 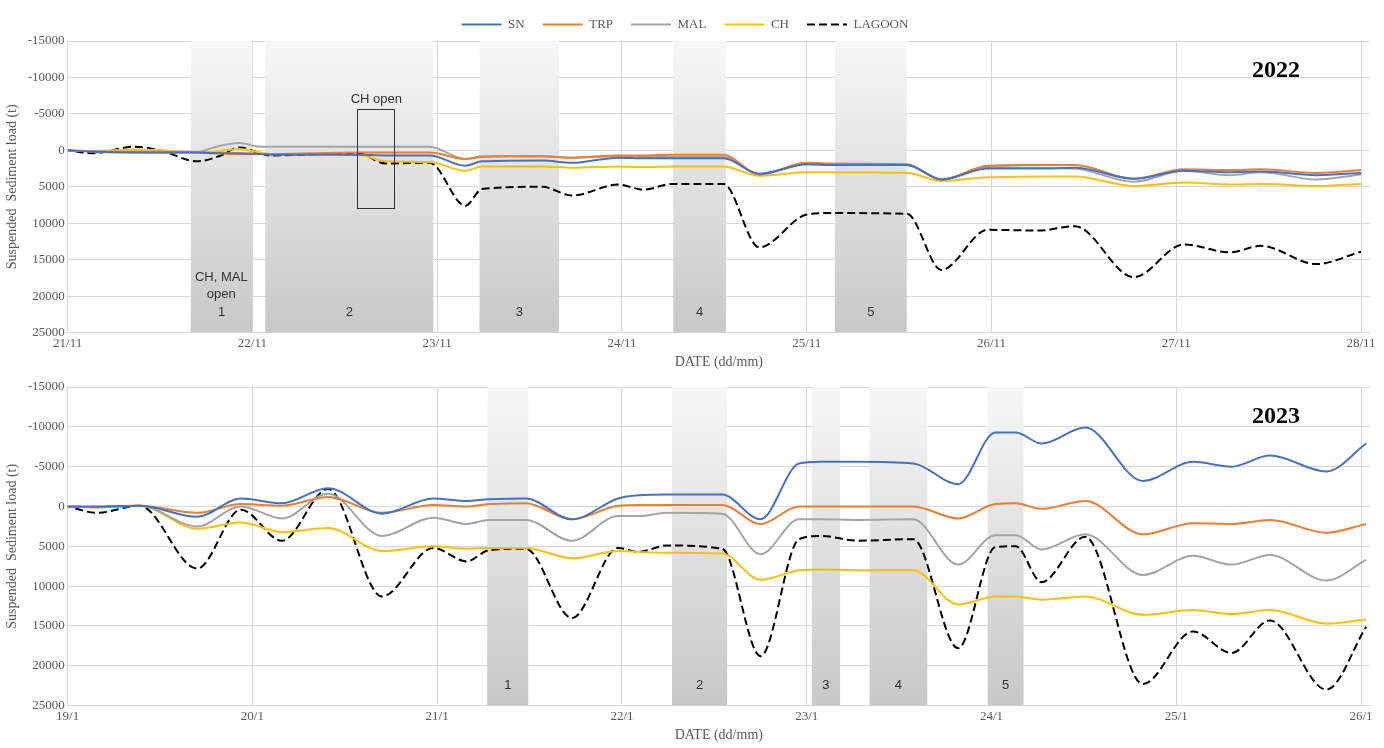 What do you see at coordinates (780, 23) in the screenshot?
I see `legend-label: CH` at bounding box center [780, 23].